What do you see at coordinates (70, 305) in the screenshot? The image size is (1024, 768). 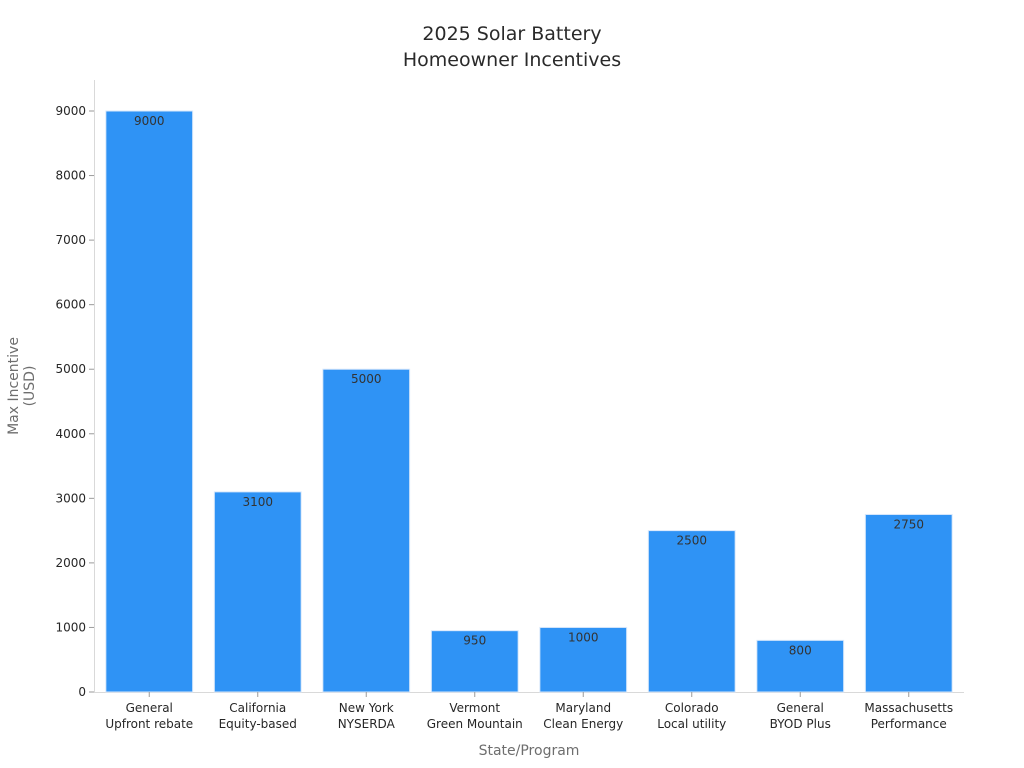 I see `y-tick-label: 6000` at bounding box center [70, 305].